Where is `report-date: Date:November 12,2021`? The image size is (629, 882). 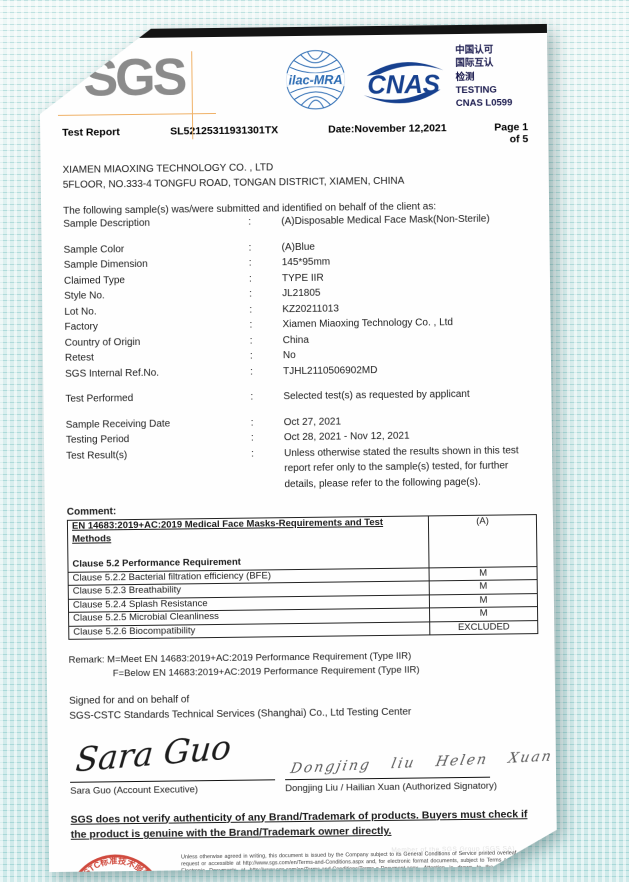
report-date: Date:November 12,2021 is located at coordinates (387, 129).